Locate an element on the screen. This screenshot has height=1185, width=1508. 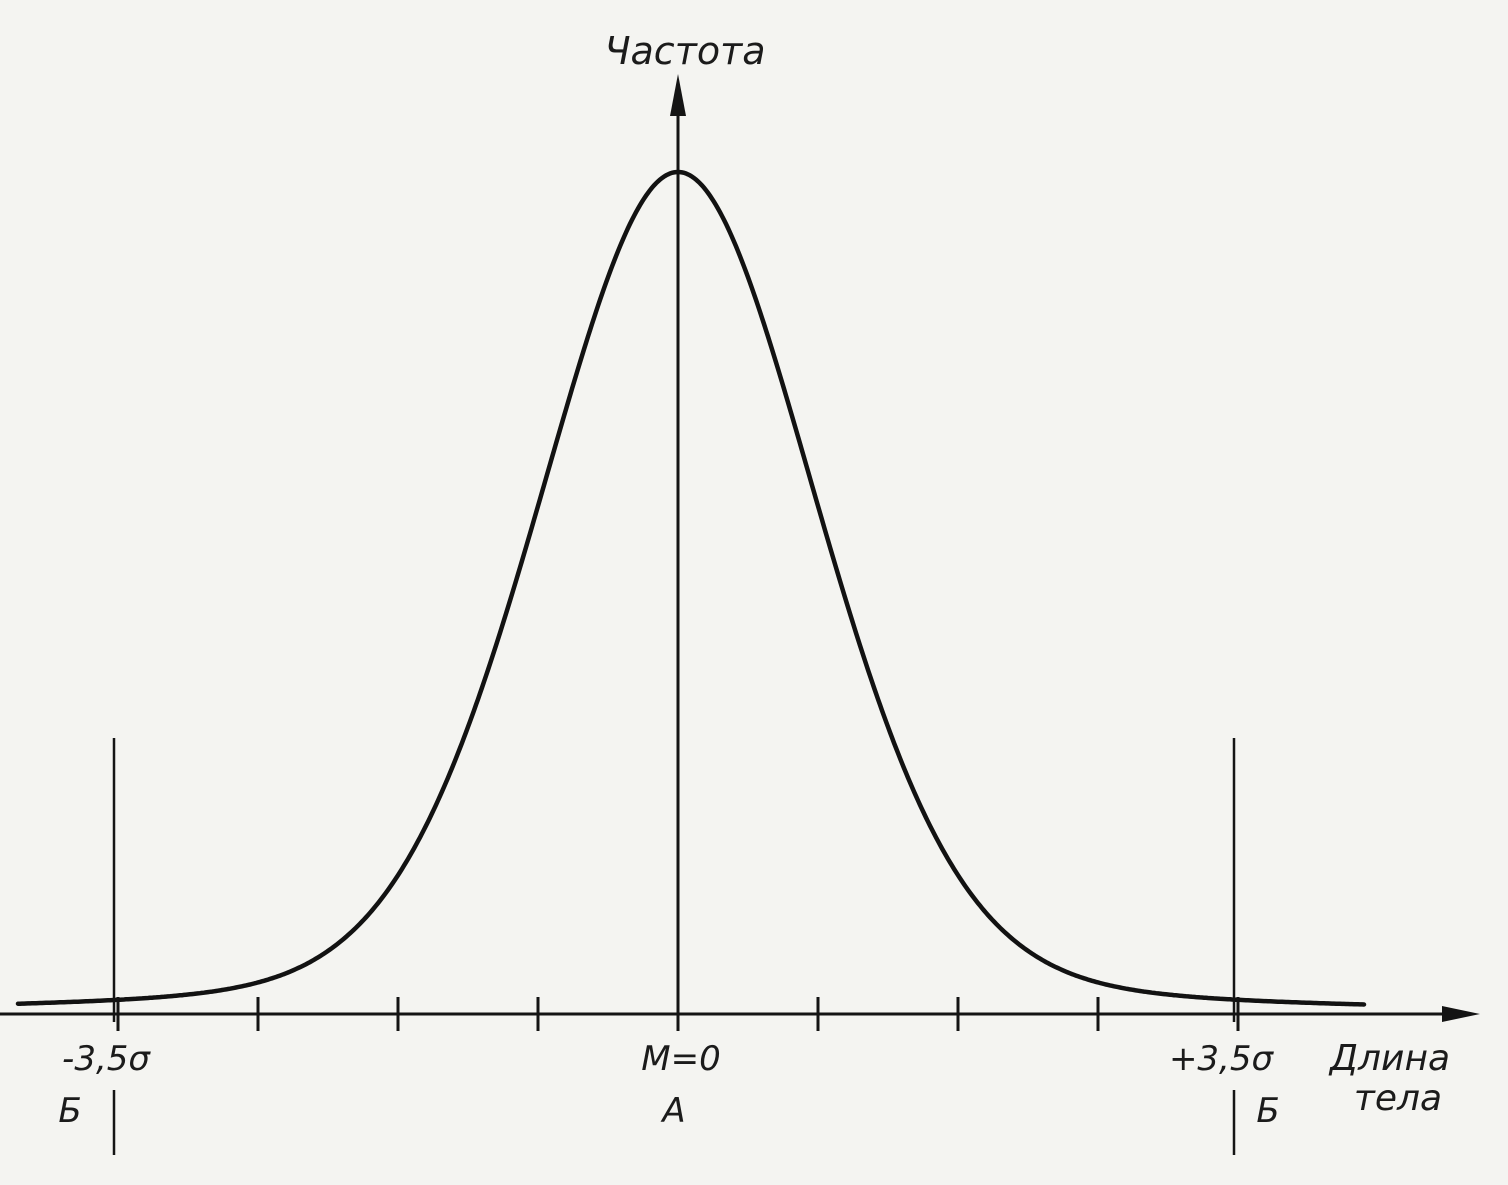
y-axis-label: Частота is located at coordinates (684, 51).